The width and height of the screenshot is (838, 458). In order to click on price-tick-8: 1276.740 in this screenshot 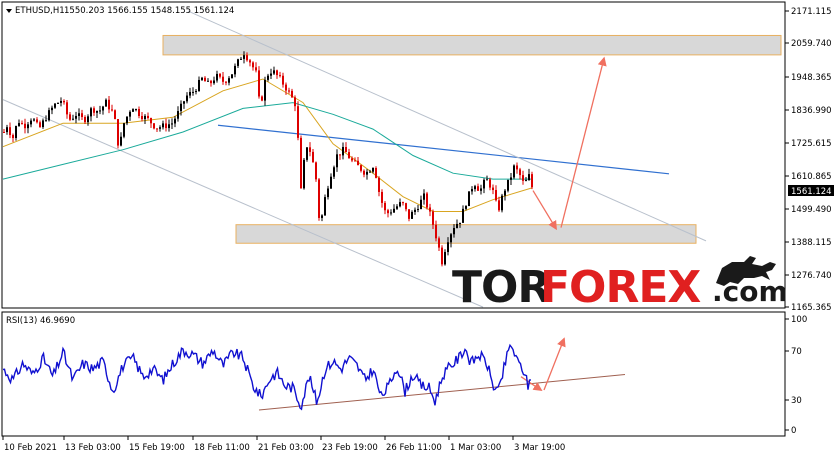, I will do `click(811, 276)`.